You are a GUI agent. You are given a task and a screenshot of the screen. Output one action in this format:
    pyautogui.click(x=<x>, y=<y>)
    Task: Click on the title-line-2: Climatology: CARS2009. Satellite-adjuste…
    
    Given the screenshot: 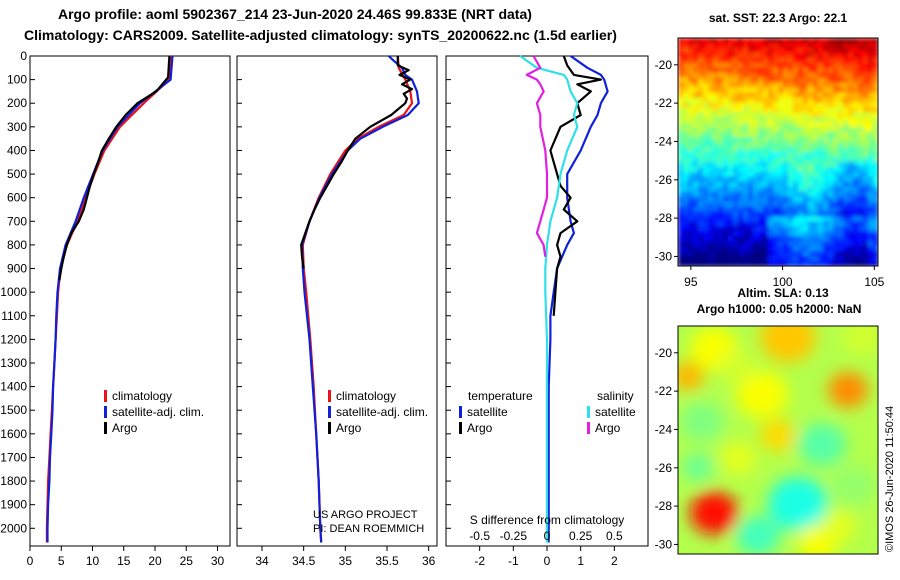 What is the action you would take?
    pyautogui.click(x=320, y=35)
    